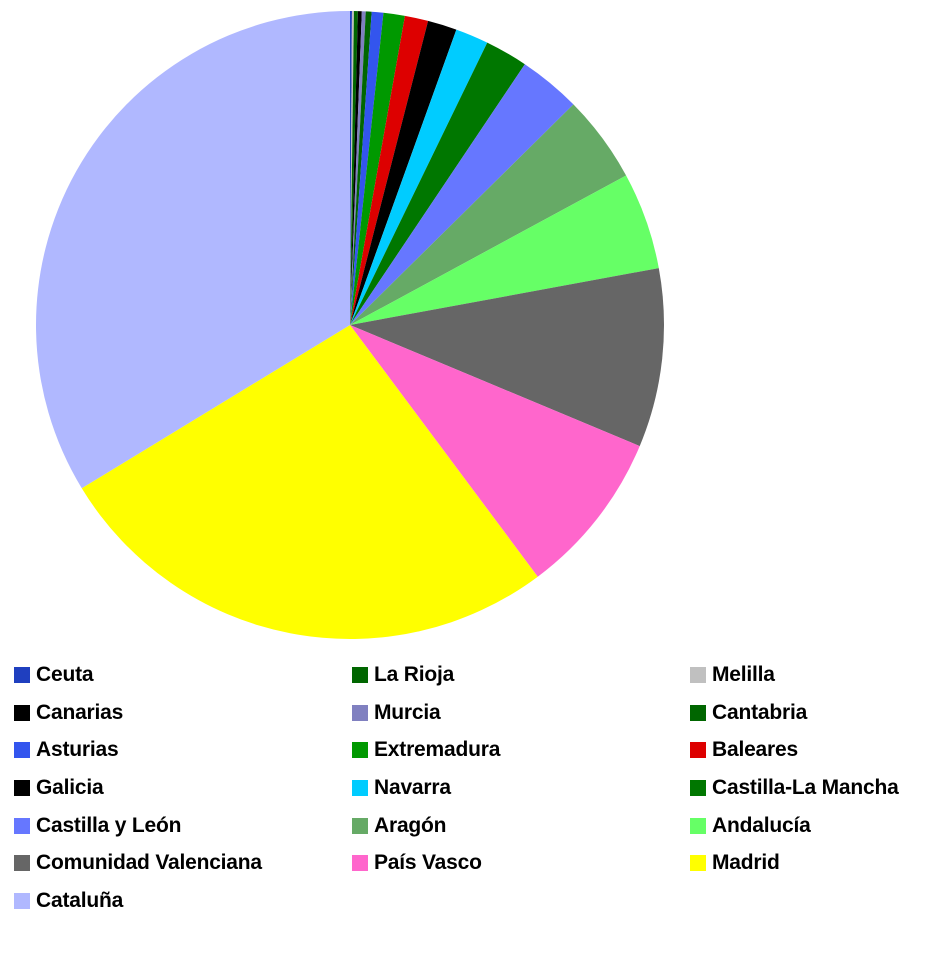 Image resolution: width=949 pixels, height=954 pixels. I want to click on legend-item: Asturias, so click(183, 750).